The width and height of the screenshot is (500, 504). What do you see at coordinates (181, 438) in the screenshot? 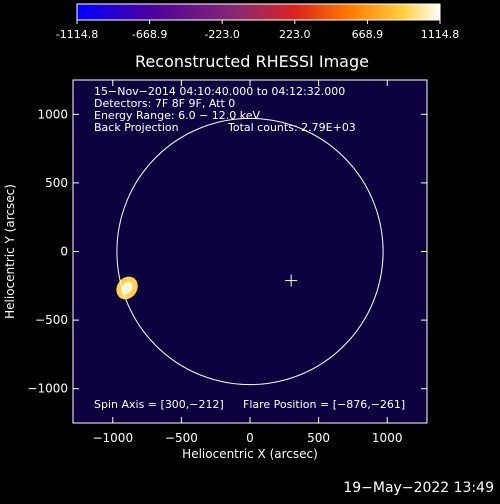
I see `x-tick-label: −500` at bounding box center [181, 438].